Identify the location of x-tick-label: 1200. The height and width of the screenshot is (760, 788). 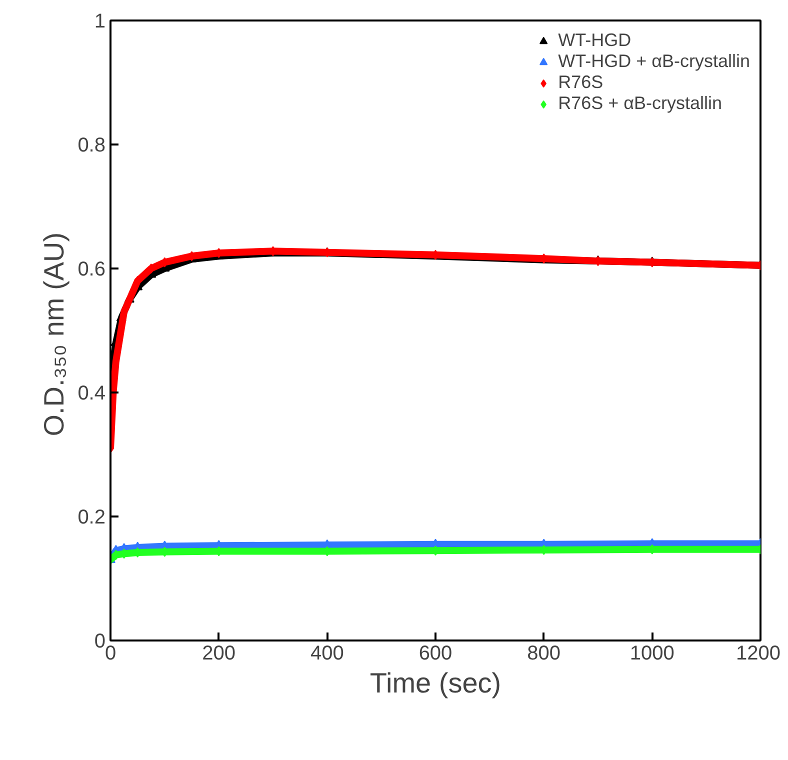
(758, 653).